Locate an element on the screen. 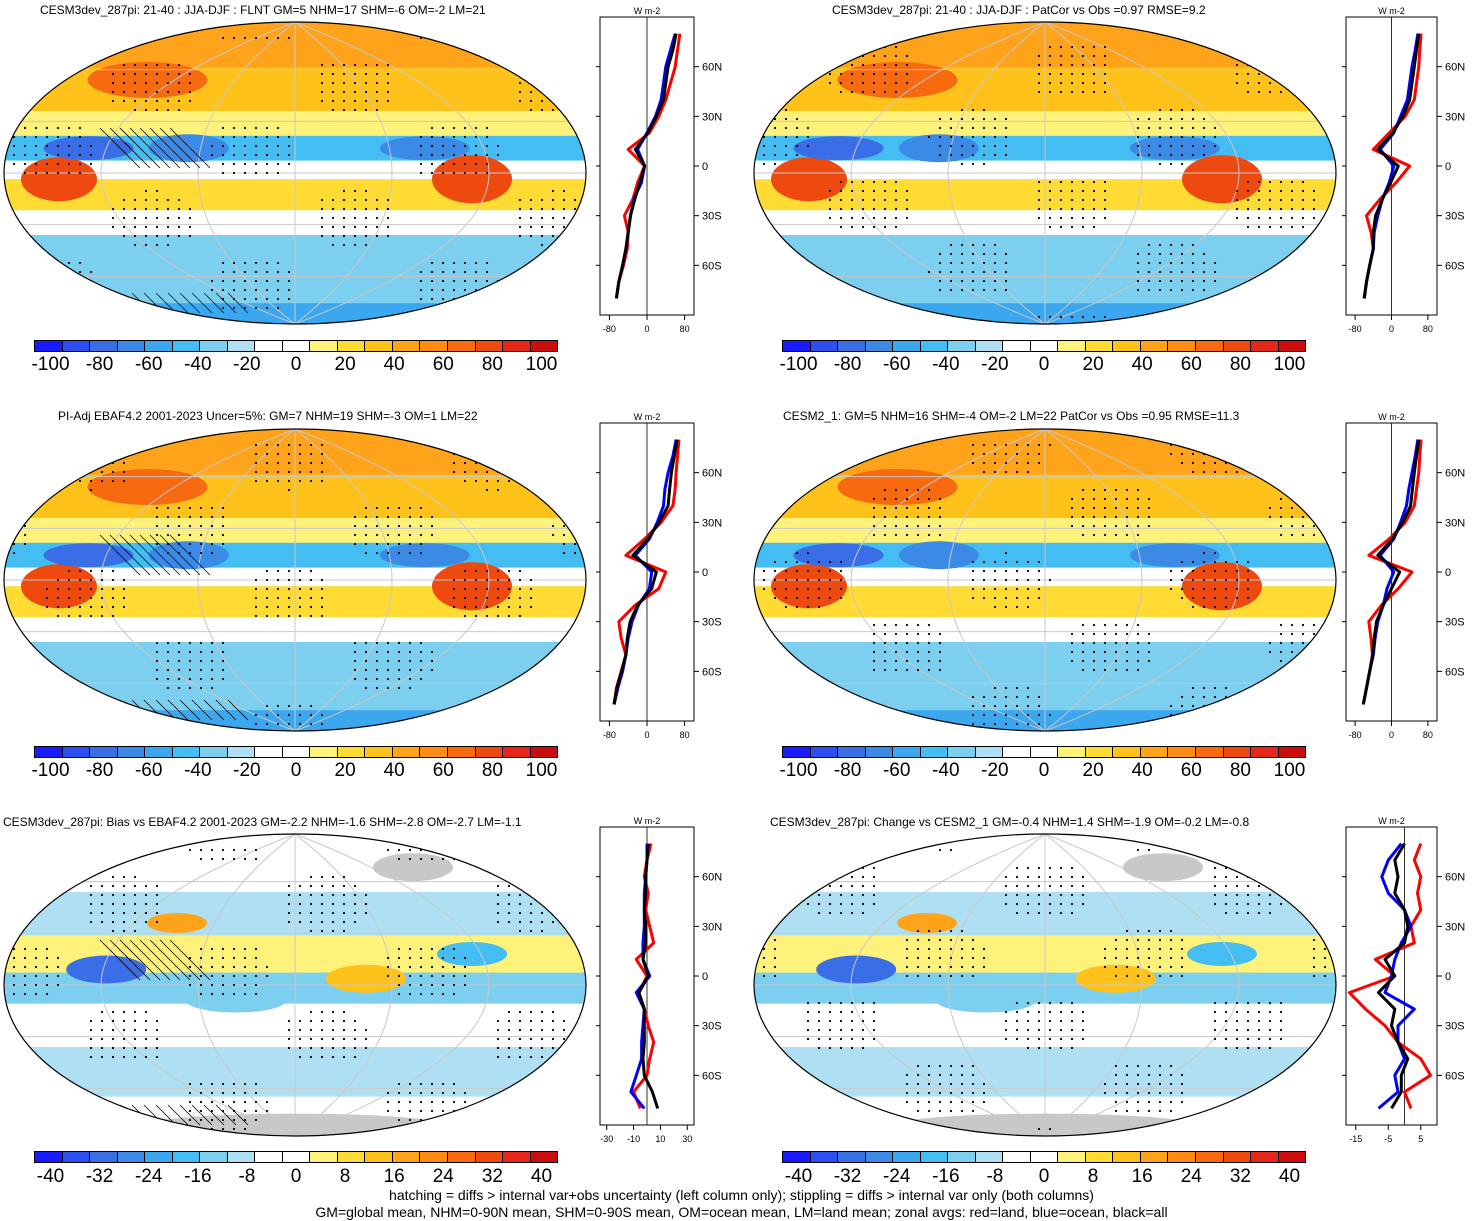 This screenshot has height=1221, width=1483. colorbar-tick-label: 80 is located at coordinates (1240, 770).